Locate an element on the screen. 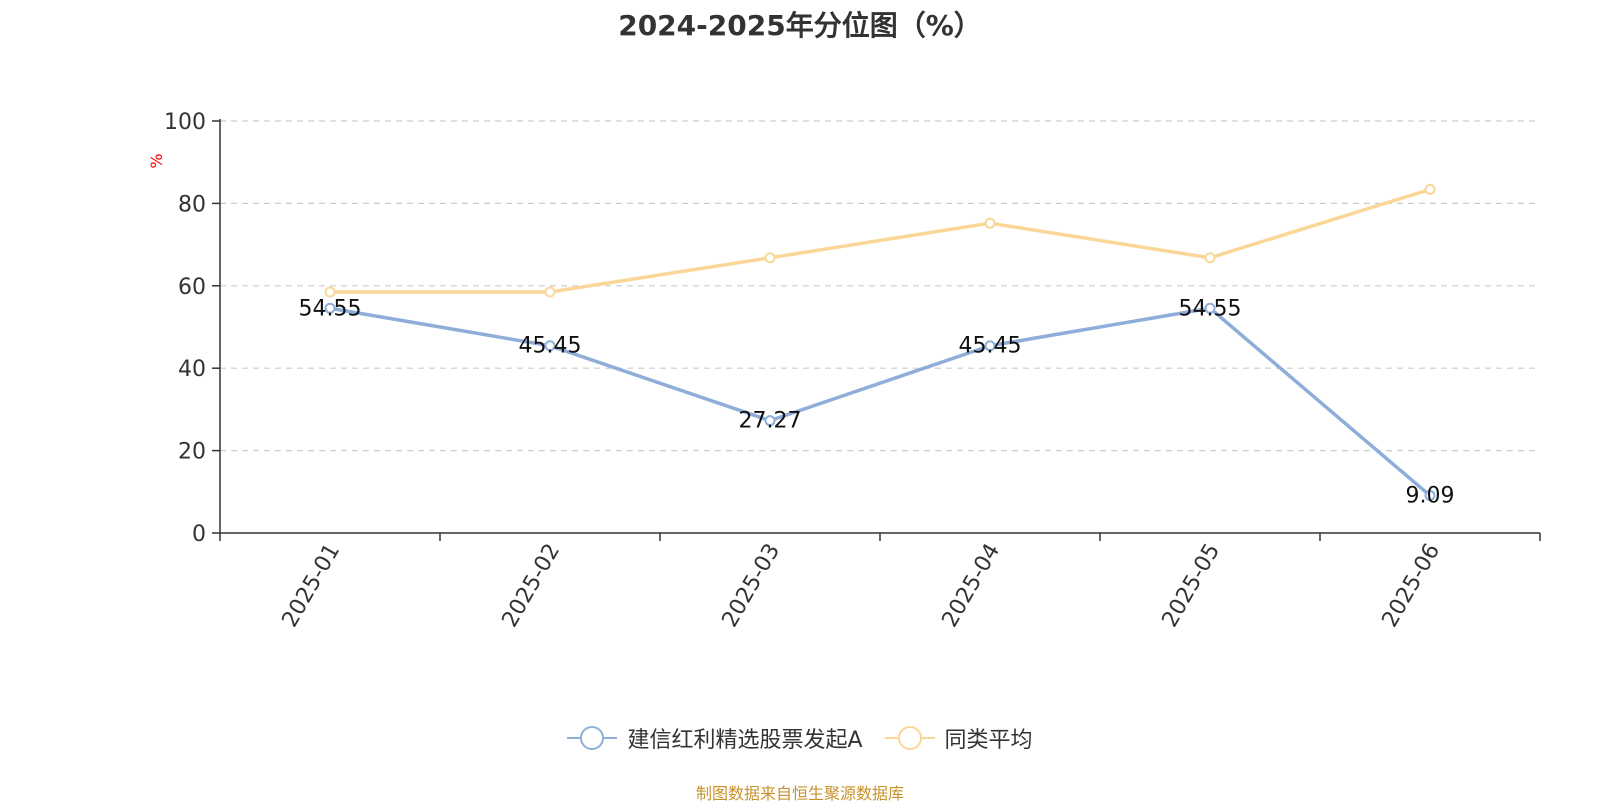 The height and width of the screenshot is (804, 1600). x-tick-label: 2025-05 is located at coordinates (1192, 586).